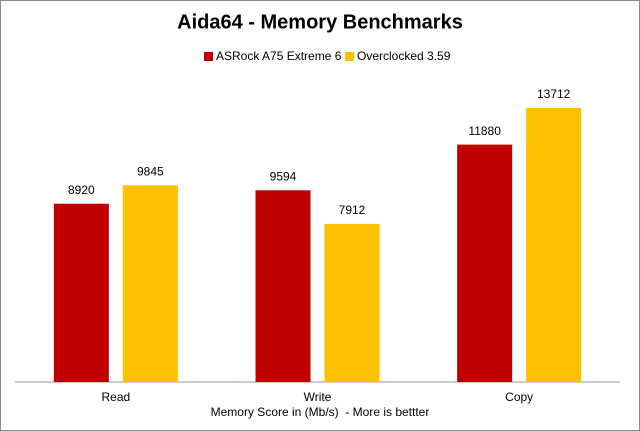  I want to click on legend-label: ASRock A75 Extreme 6, so click(279, 56).